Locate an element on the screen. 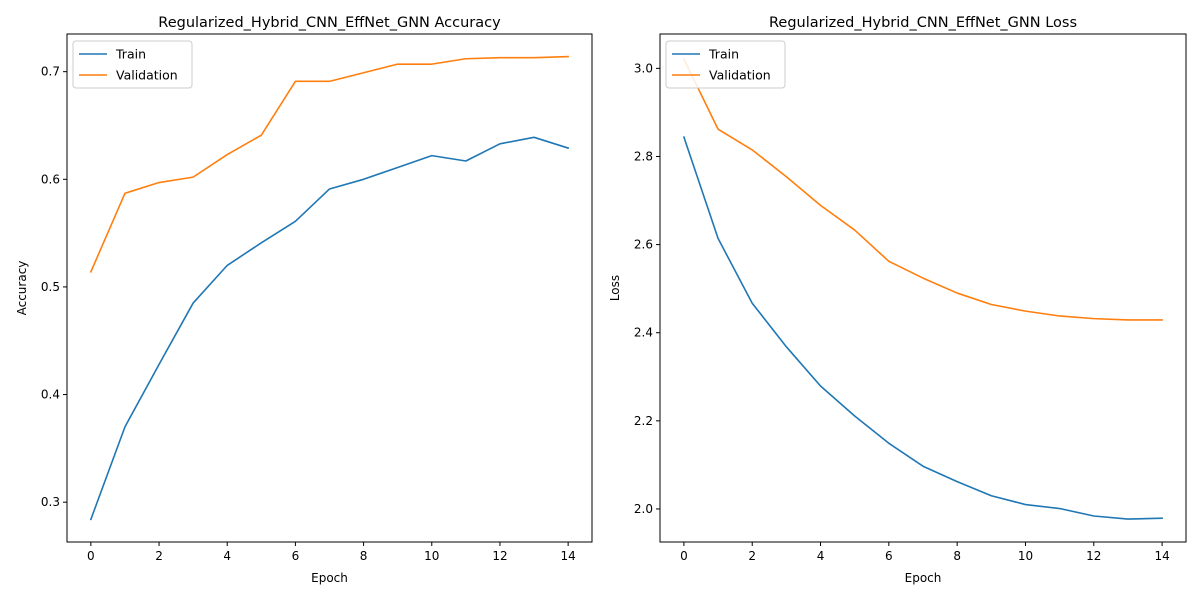  loss-y-tick-label: 3.0 is located at coordinates (643, 68).